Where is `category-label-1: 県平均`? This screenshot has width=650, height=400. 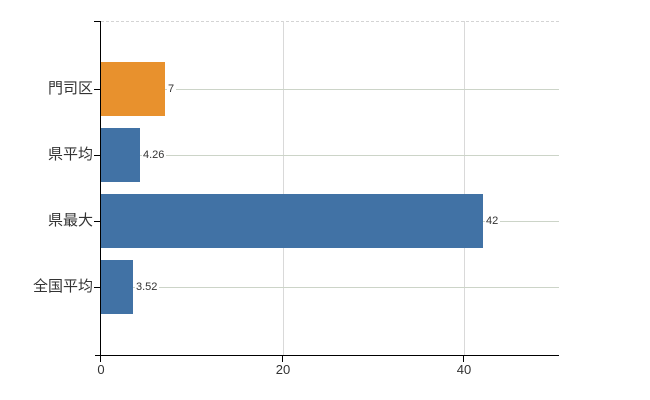 category-label-1: 県平均 is located at coordinates (70, 154).